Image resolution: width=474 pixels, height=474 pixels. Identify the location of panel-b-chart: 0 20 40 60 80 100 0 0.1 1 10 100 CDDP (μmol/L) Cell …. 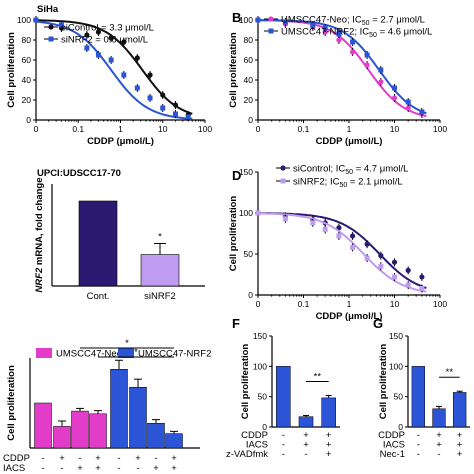
(337, 81).